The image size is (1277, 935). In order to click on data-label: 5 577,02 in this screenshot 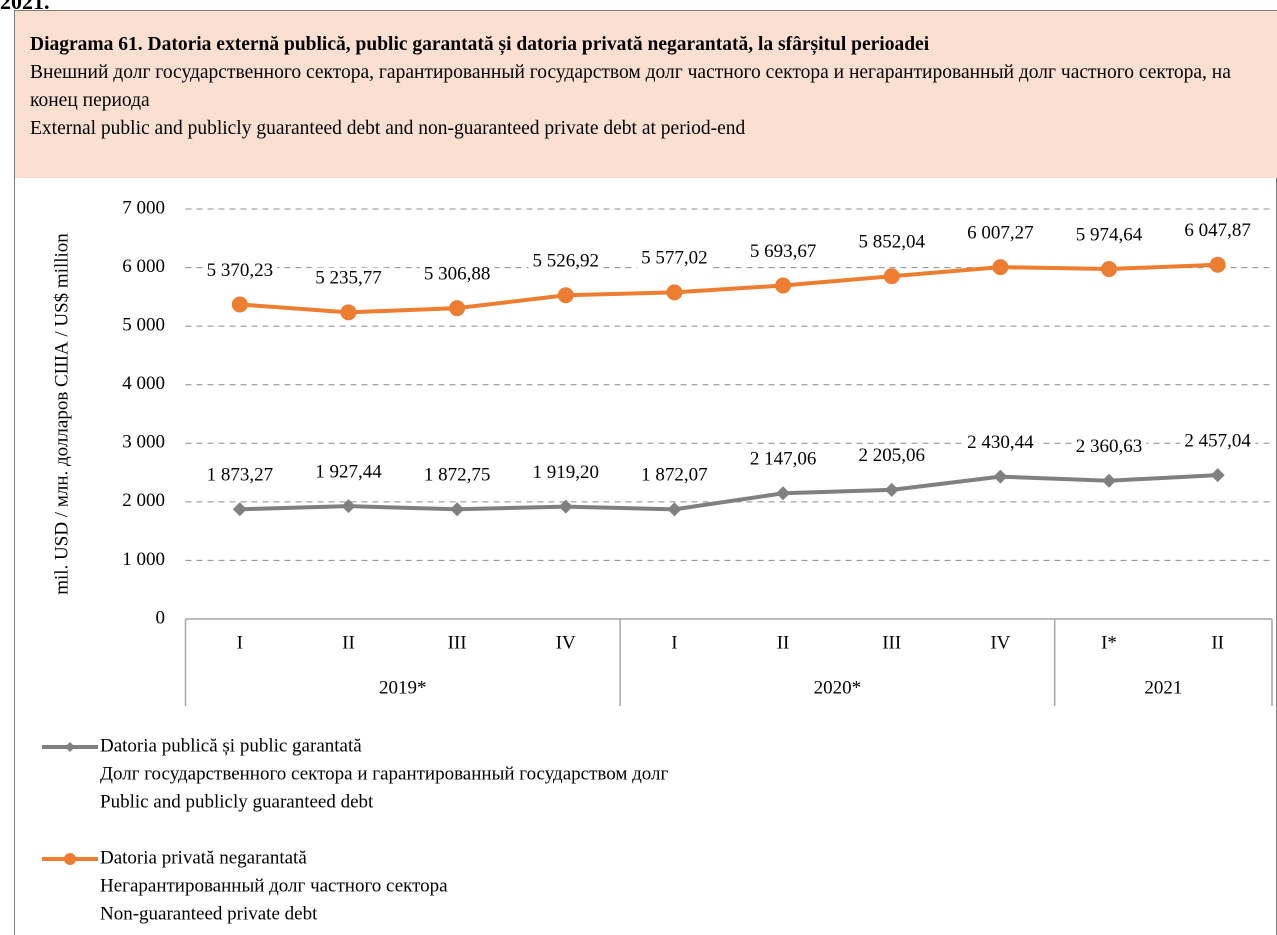, I will do `click(674, 258)`.